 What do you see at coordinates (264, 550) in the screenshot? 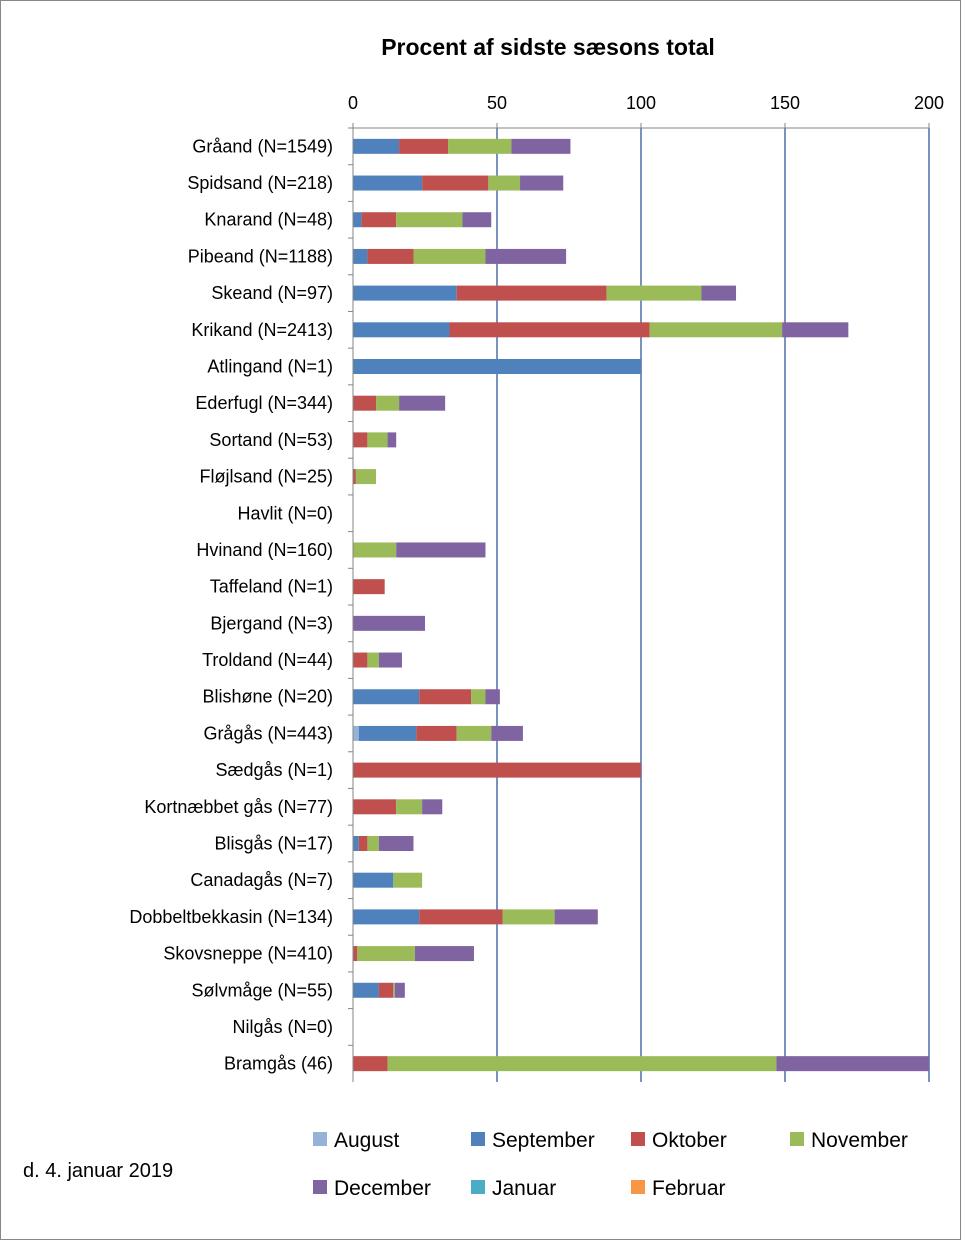
I see `category-label: Hvinand (N=160)` at bounding box center [264, 550].